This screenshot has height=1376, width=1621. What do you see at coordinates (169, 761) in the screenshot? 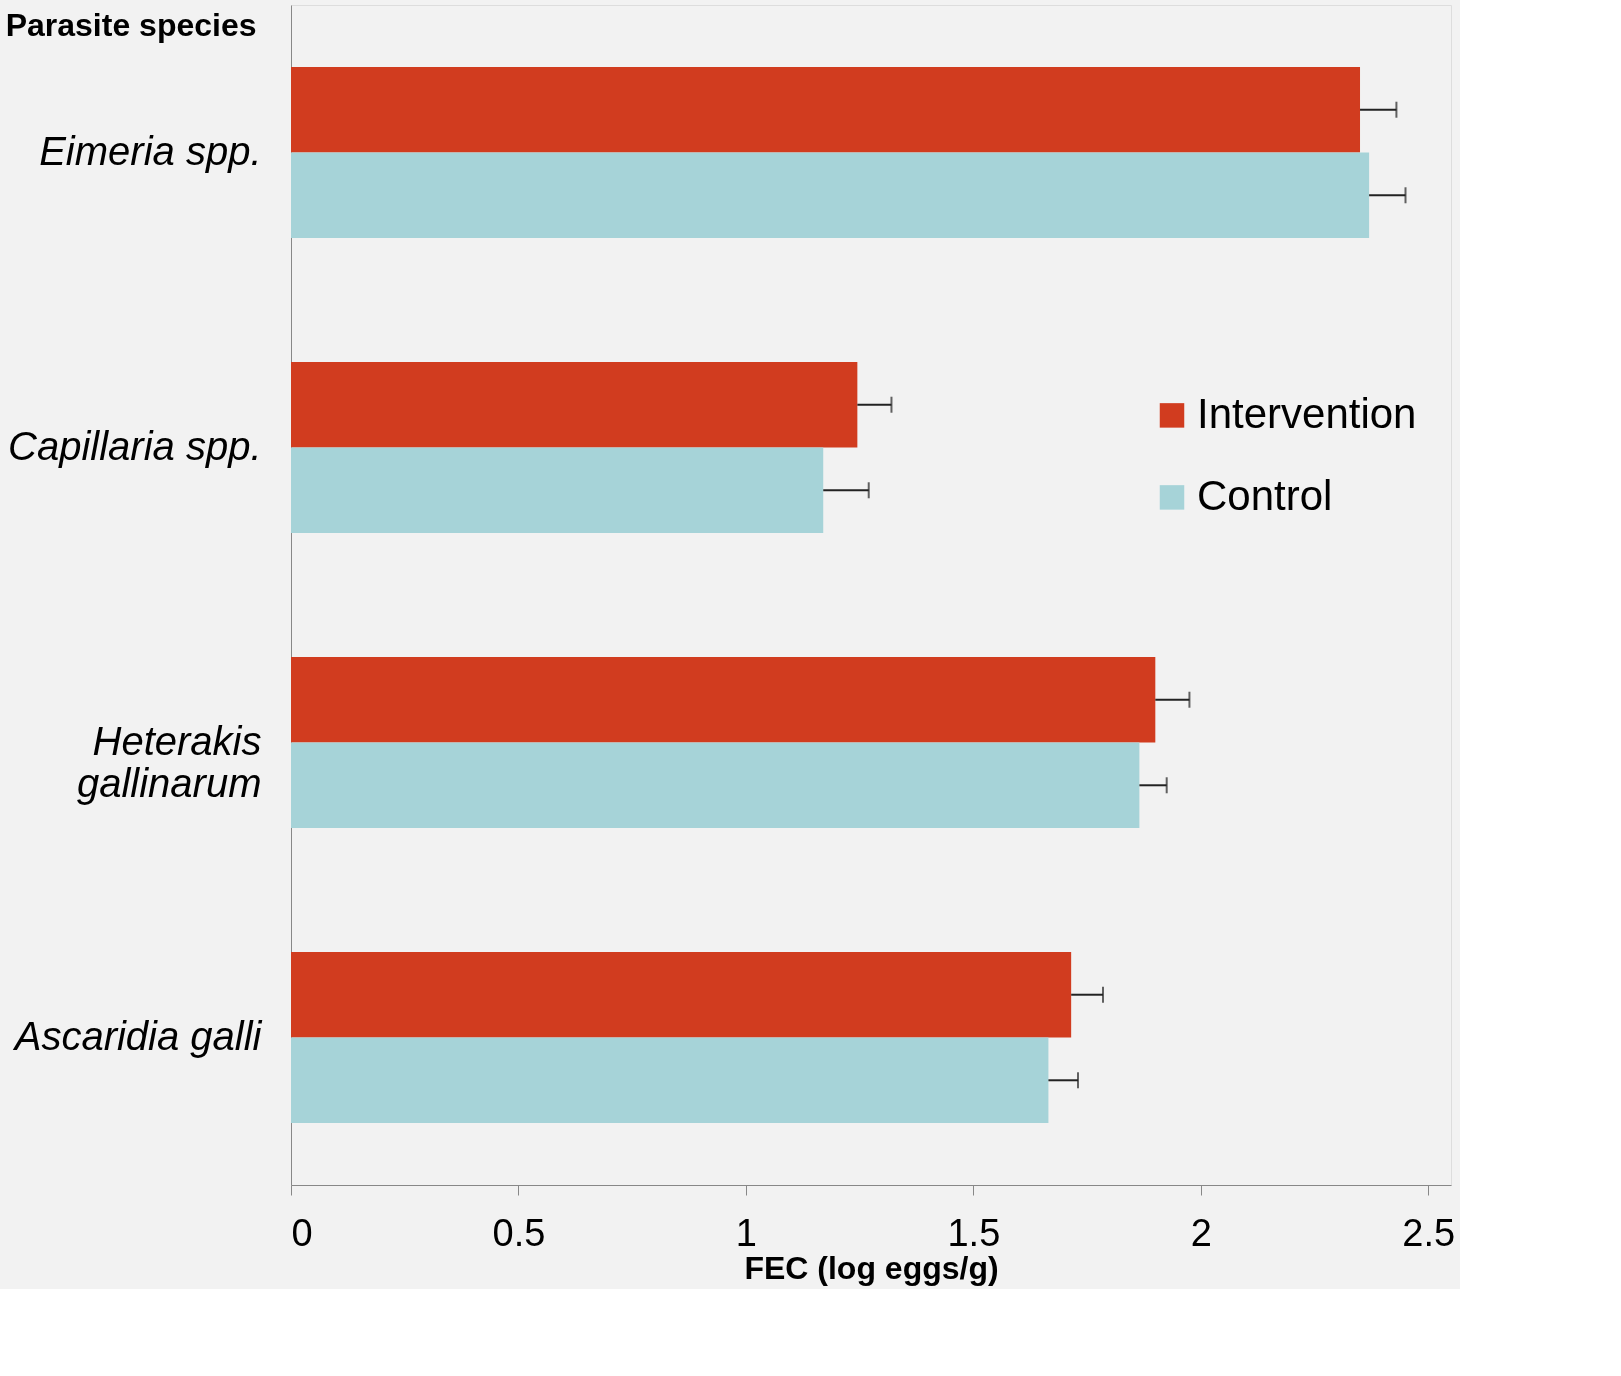
I see `y-tick-label: Heterakis gallinarum` at bounding box center [169, 761].